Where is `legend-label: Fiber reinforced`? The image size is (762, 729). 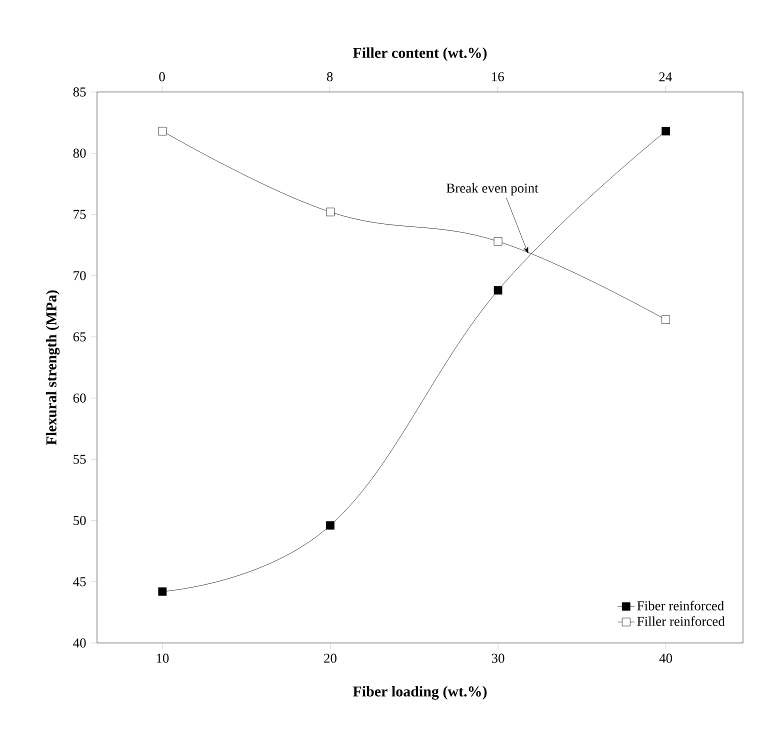 legend-label: Fiber reinforced is located at coordinates (680, 605).